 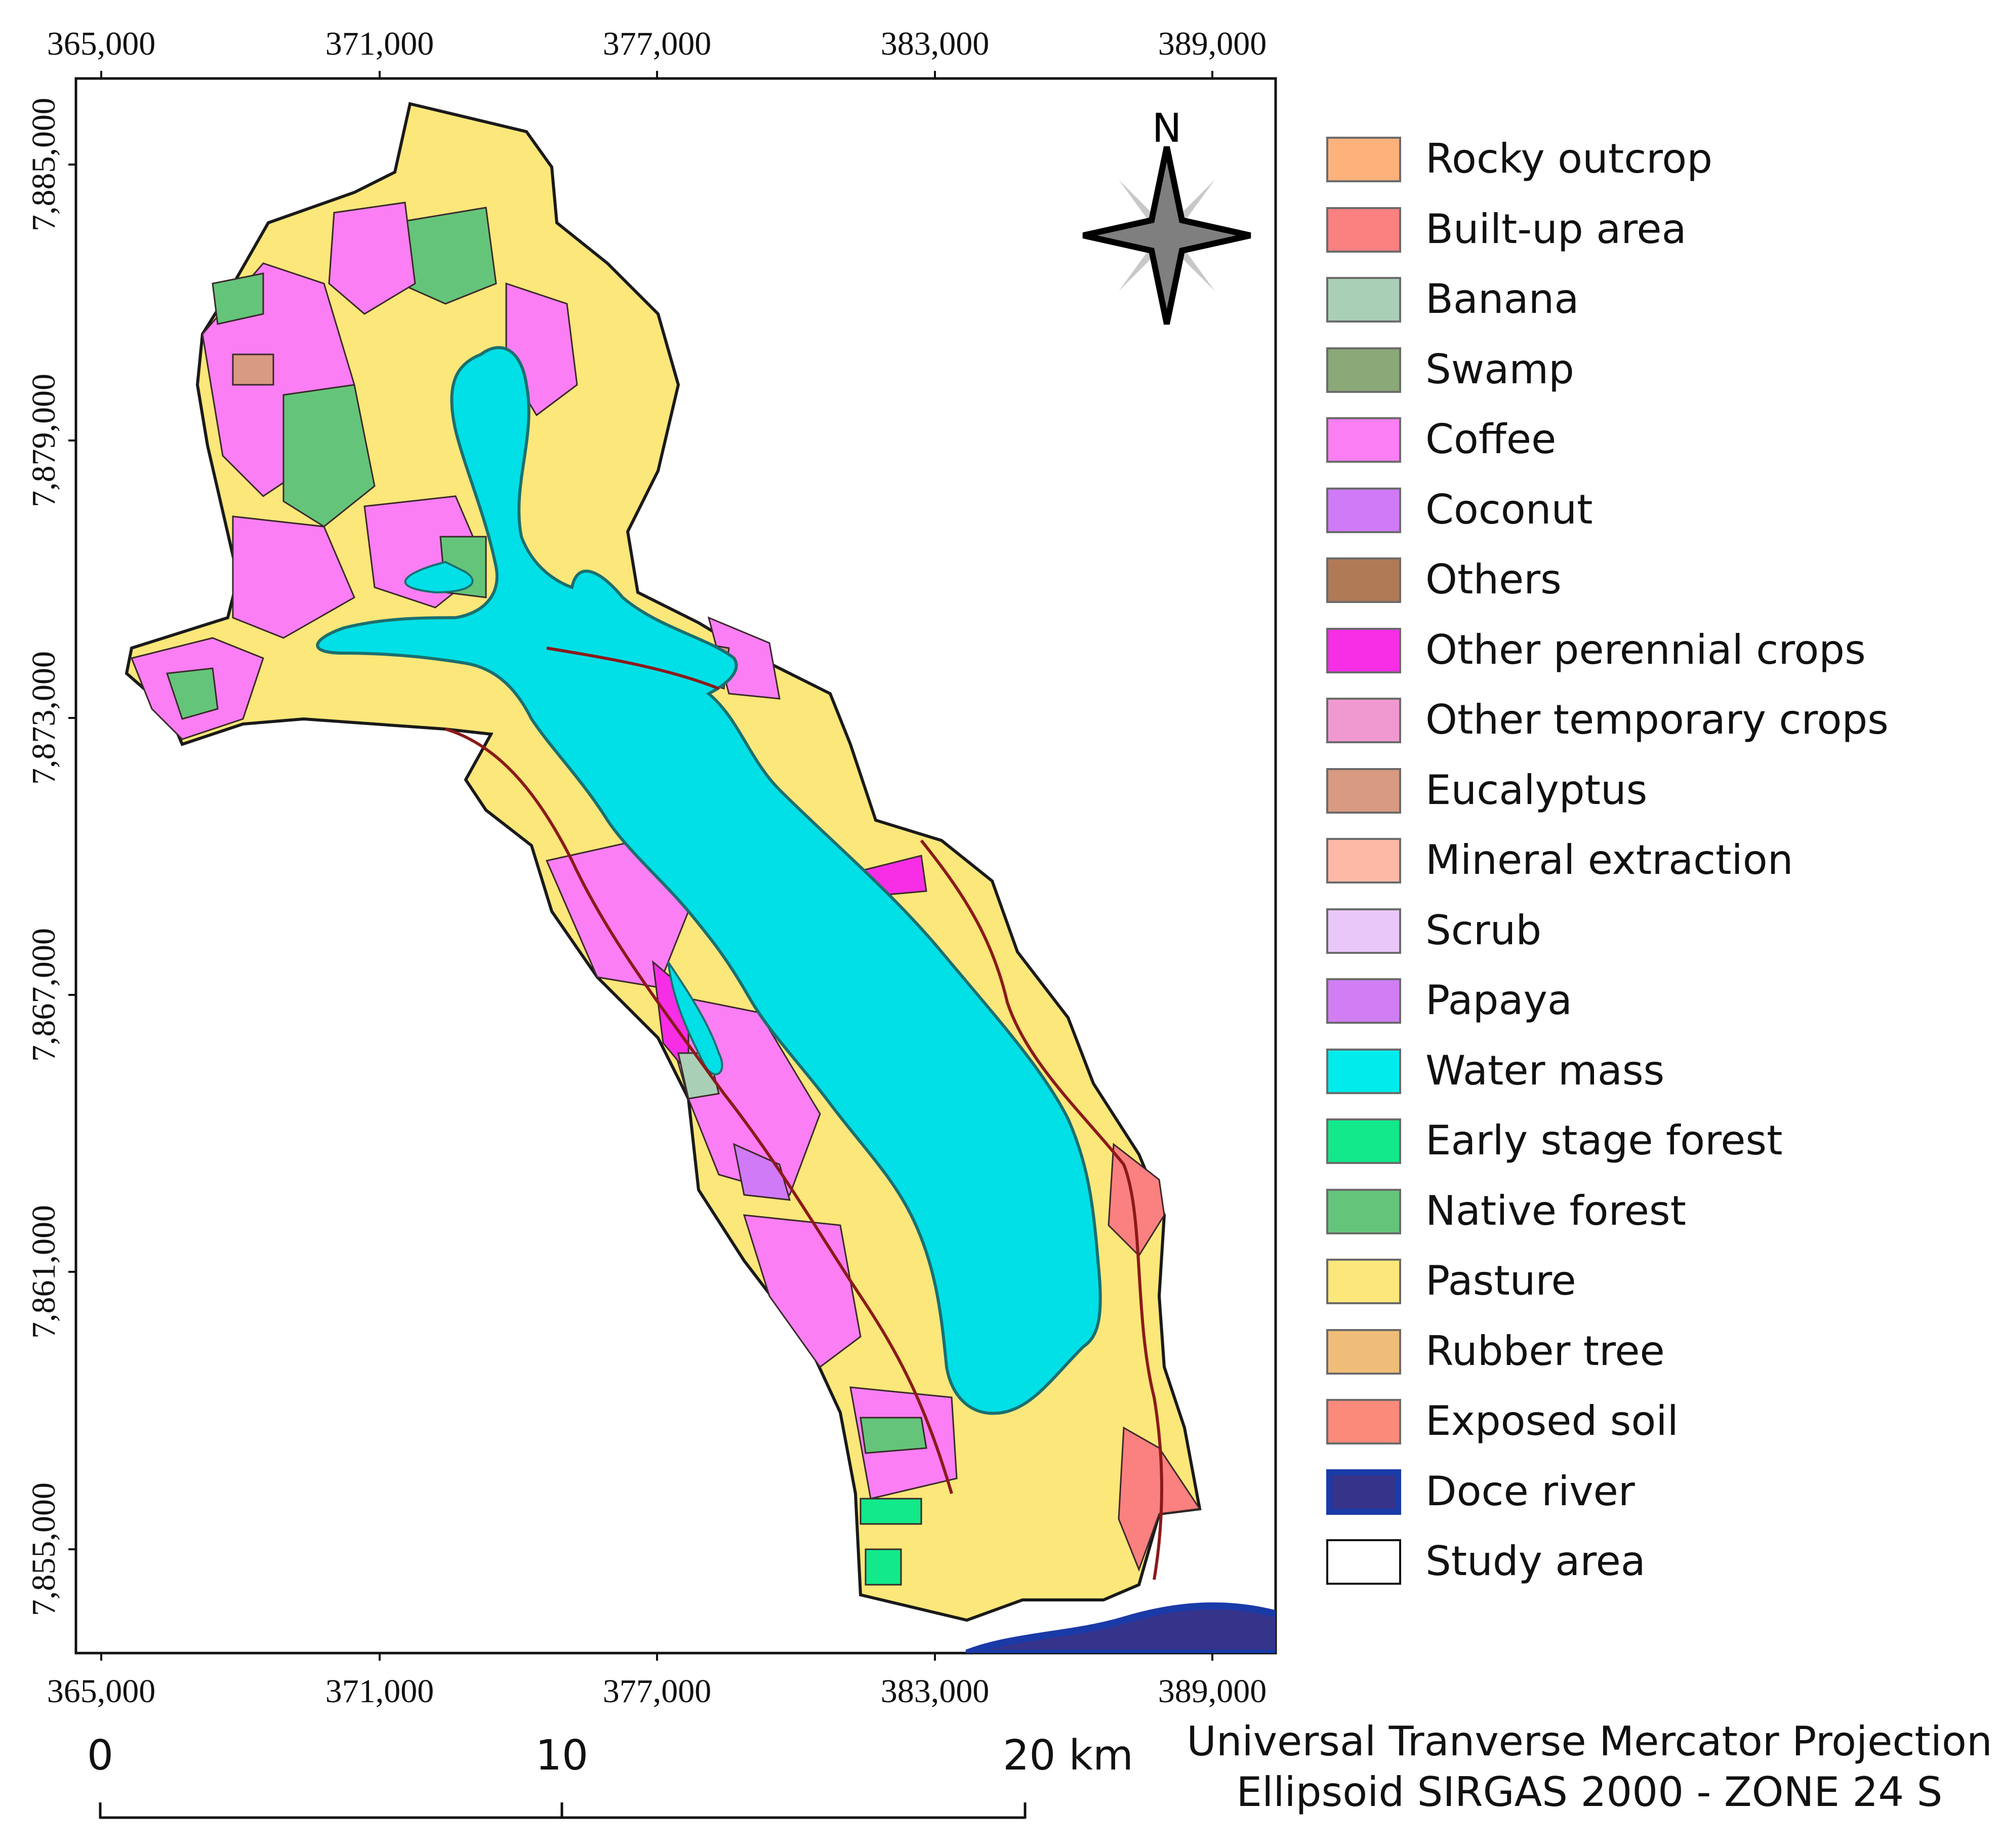 What do you see at coordinates (1166, 215) in the screenshot?
I see `north-arrow-icon: N` at bounding box center [1166, 215].